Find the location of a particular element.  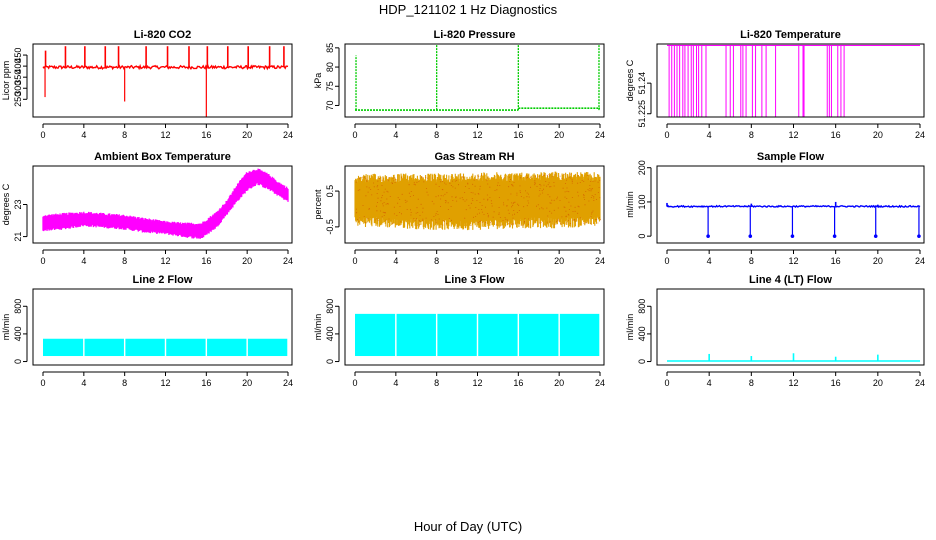

y-axis-label: percent is located at coordinates (318, 204).